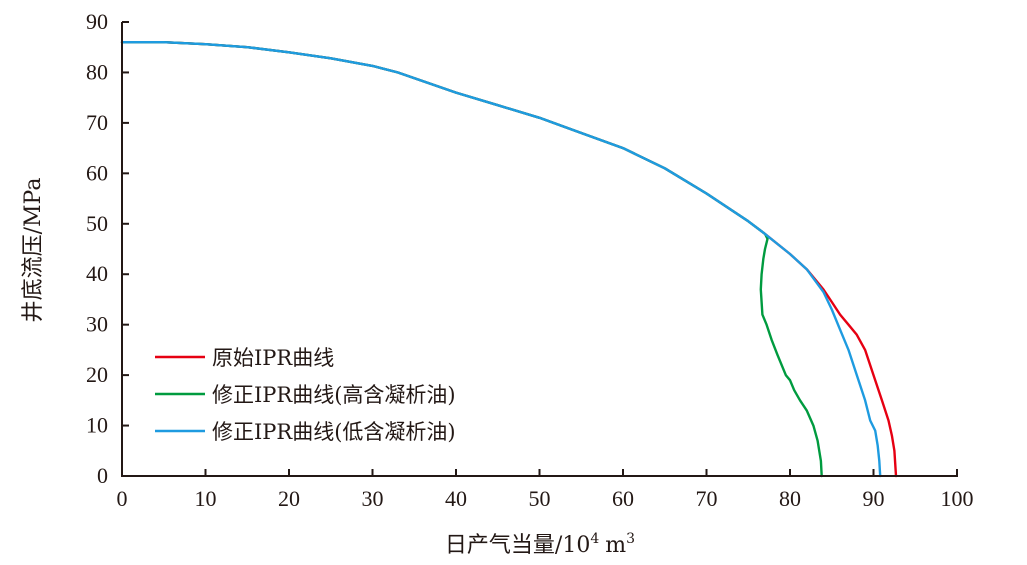  Describe the element at coordinates (707, 498) in the screenshot. I see `x-tick-label: 70` at that location.